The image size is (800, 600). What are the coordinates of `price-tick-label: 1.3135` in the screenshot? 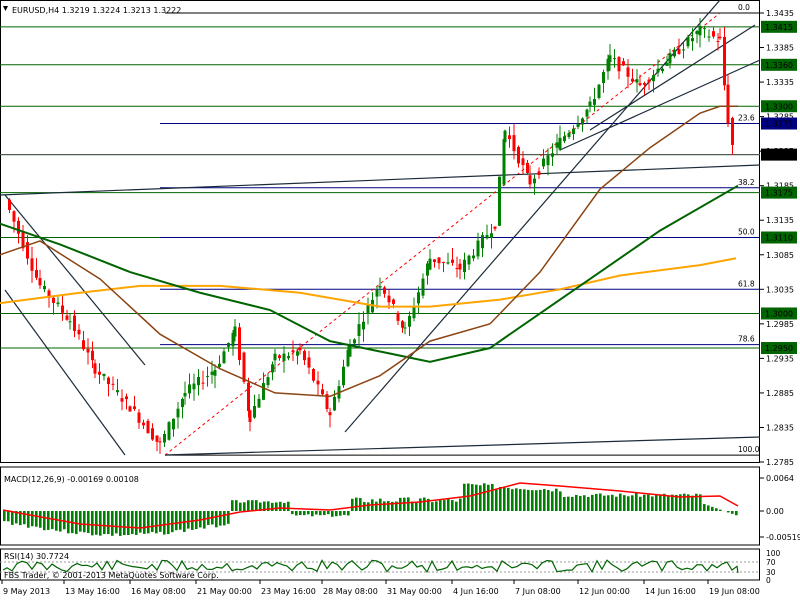 It's located at (780, 220).